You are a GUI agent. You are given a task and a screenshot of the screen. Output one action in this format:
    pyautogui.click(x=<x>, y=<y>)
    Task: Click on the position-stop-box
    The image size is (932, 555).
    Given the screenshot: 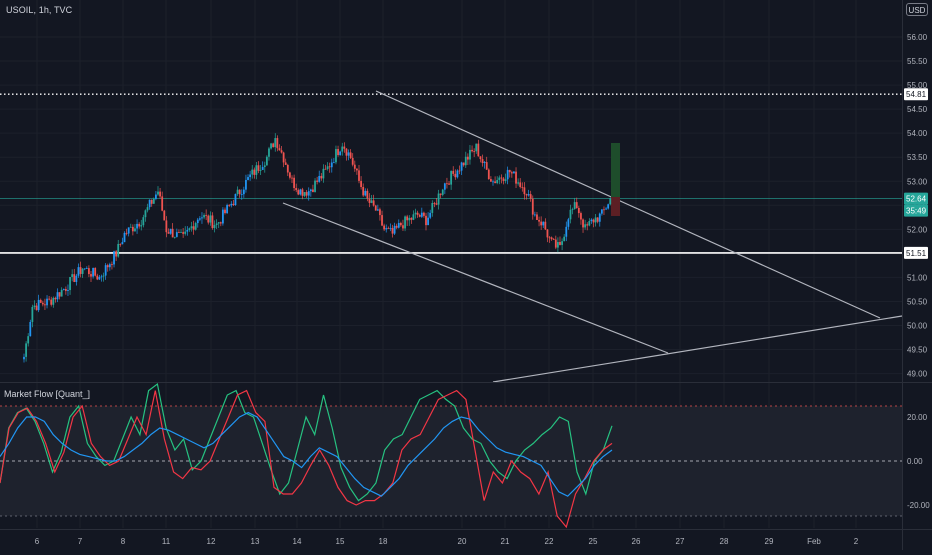 What is the action you would take?
    pyautogui.click(x=615, y=206)
    